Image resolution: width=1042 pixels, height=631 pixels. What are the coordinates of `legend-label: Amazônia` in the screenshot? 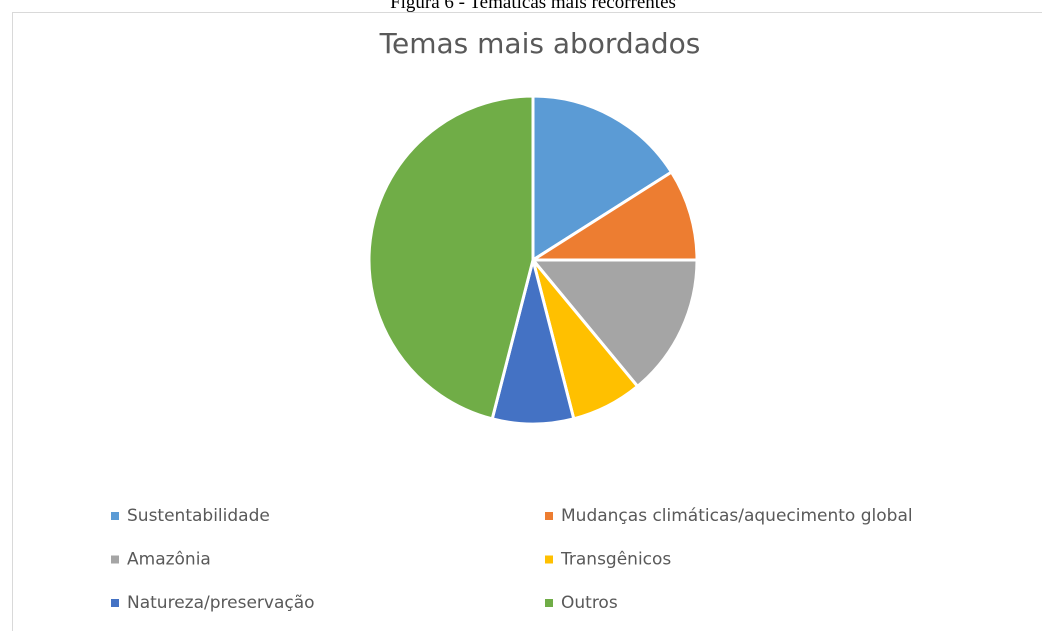 It's located at (169, 560).